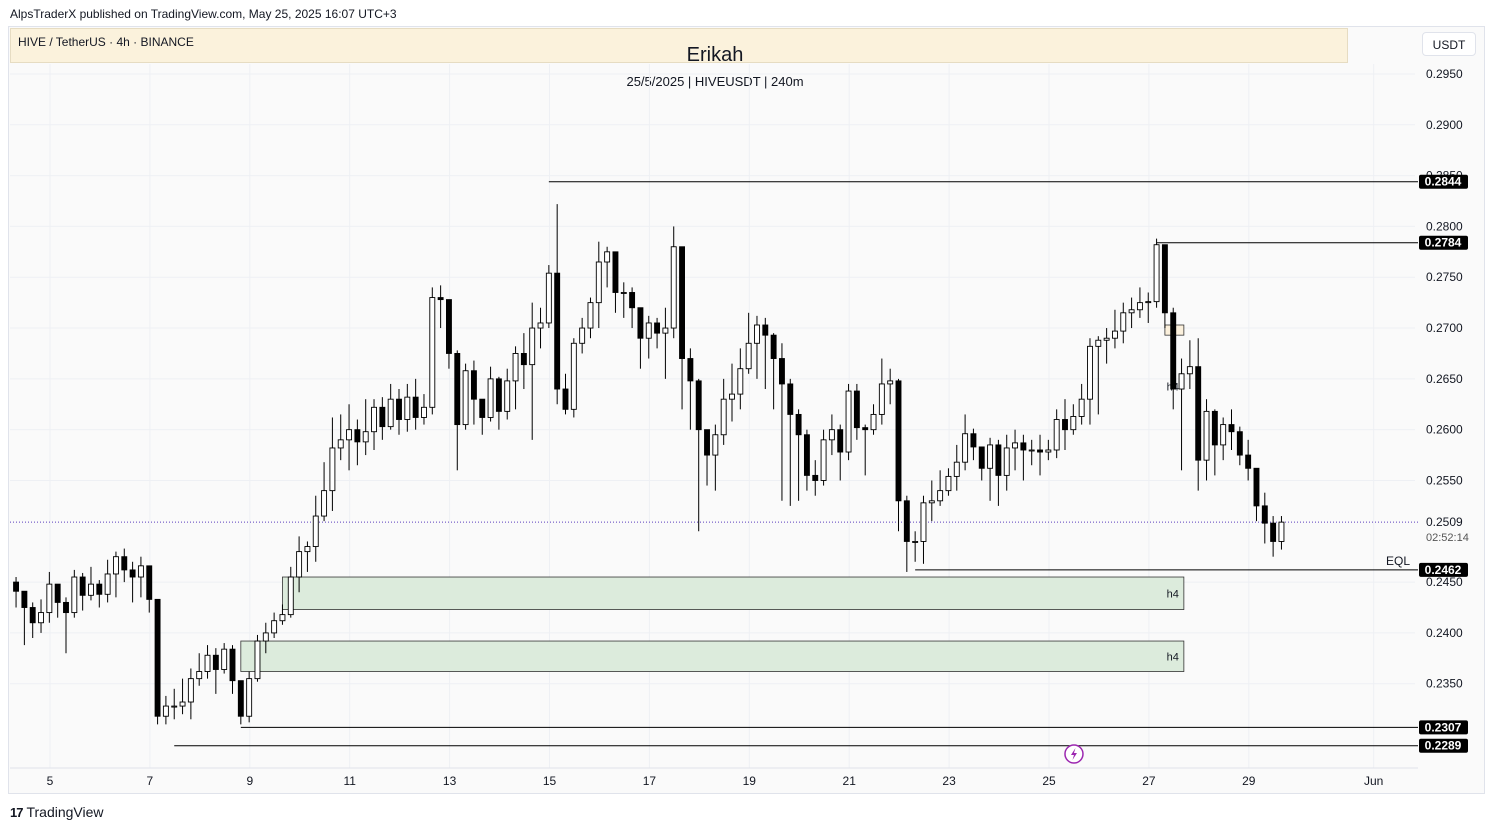  What do you see at coordinates (1074, 754) in the screenshot?
I see `lightning-icon` at bounding box center [1074, 754].